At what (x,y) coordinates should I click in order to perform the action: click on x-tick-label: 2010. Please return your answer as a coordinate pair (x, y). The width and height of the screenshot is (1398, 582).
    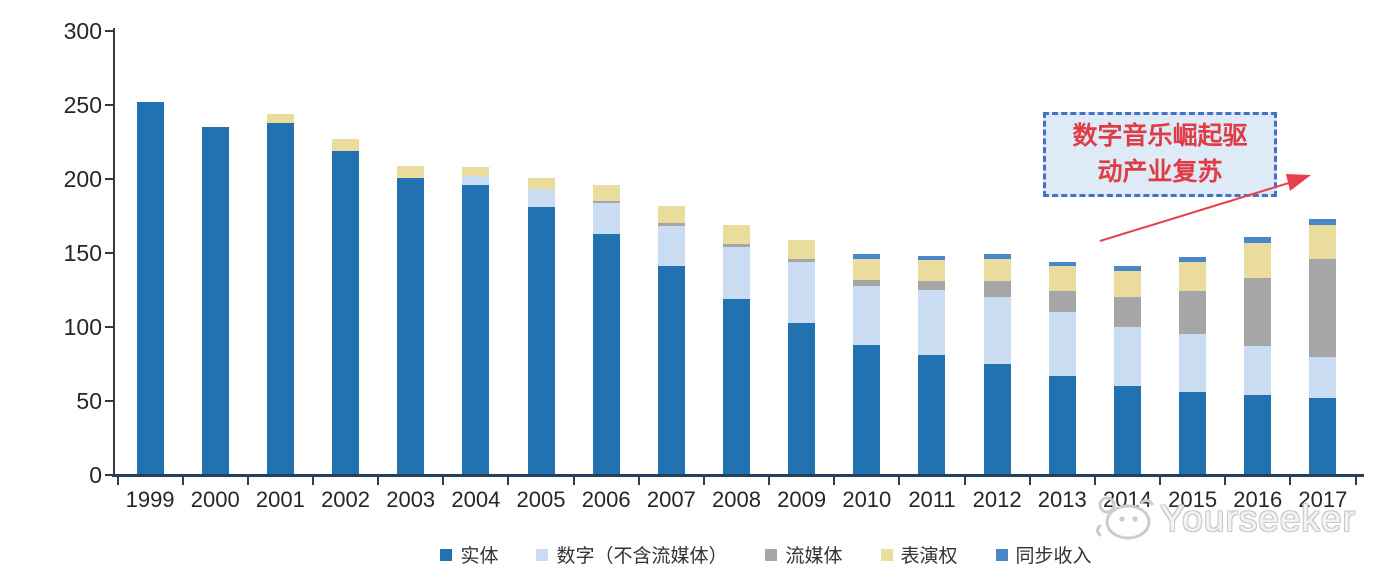
    Looking at the image, I should click on (867, 499).